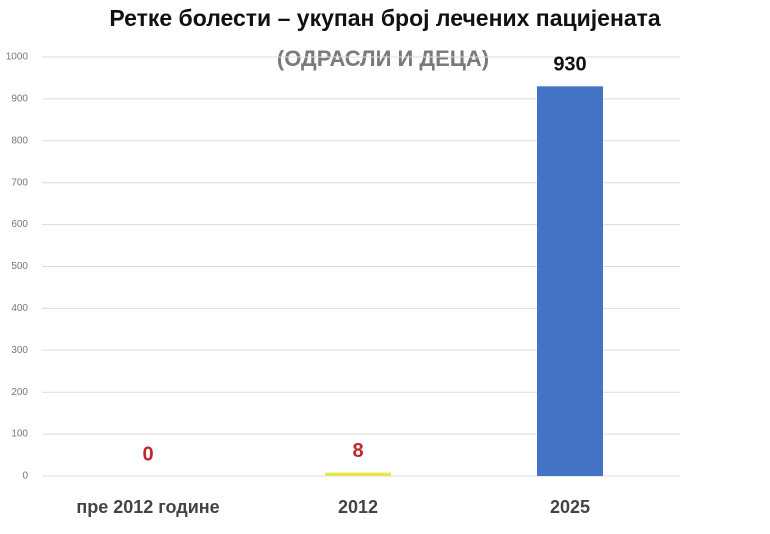 The height and width of the screenshot is (534, 770). What do you see at coordinates (357, 451) in the screenshot?
I see `data-label: 8` at bounding box center [357, 451].